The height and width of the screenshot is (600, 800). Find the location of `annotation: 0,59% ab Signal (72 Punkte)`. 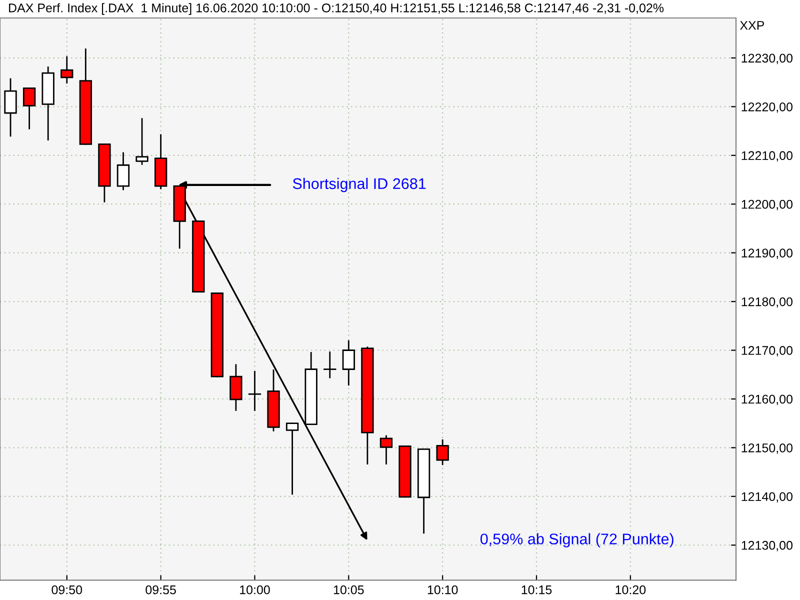

annotation: 0,59% ab Signal (72 Punkte) is located at coordinates (577, 540).